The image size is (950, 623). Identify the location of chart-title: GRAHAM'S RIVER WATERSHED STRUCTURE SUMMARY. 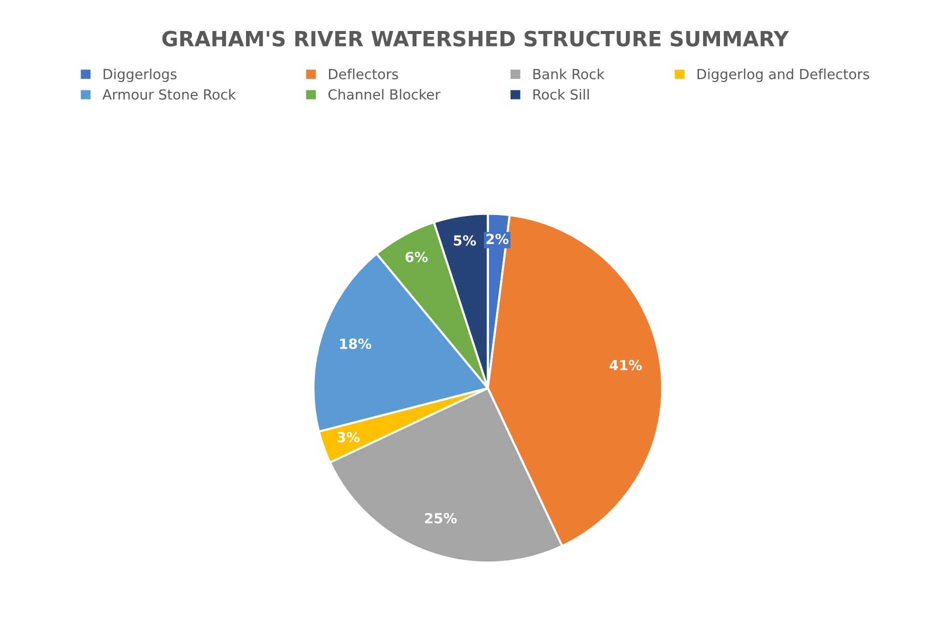
(475, 38).